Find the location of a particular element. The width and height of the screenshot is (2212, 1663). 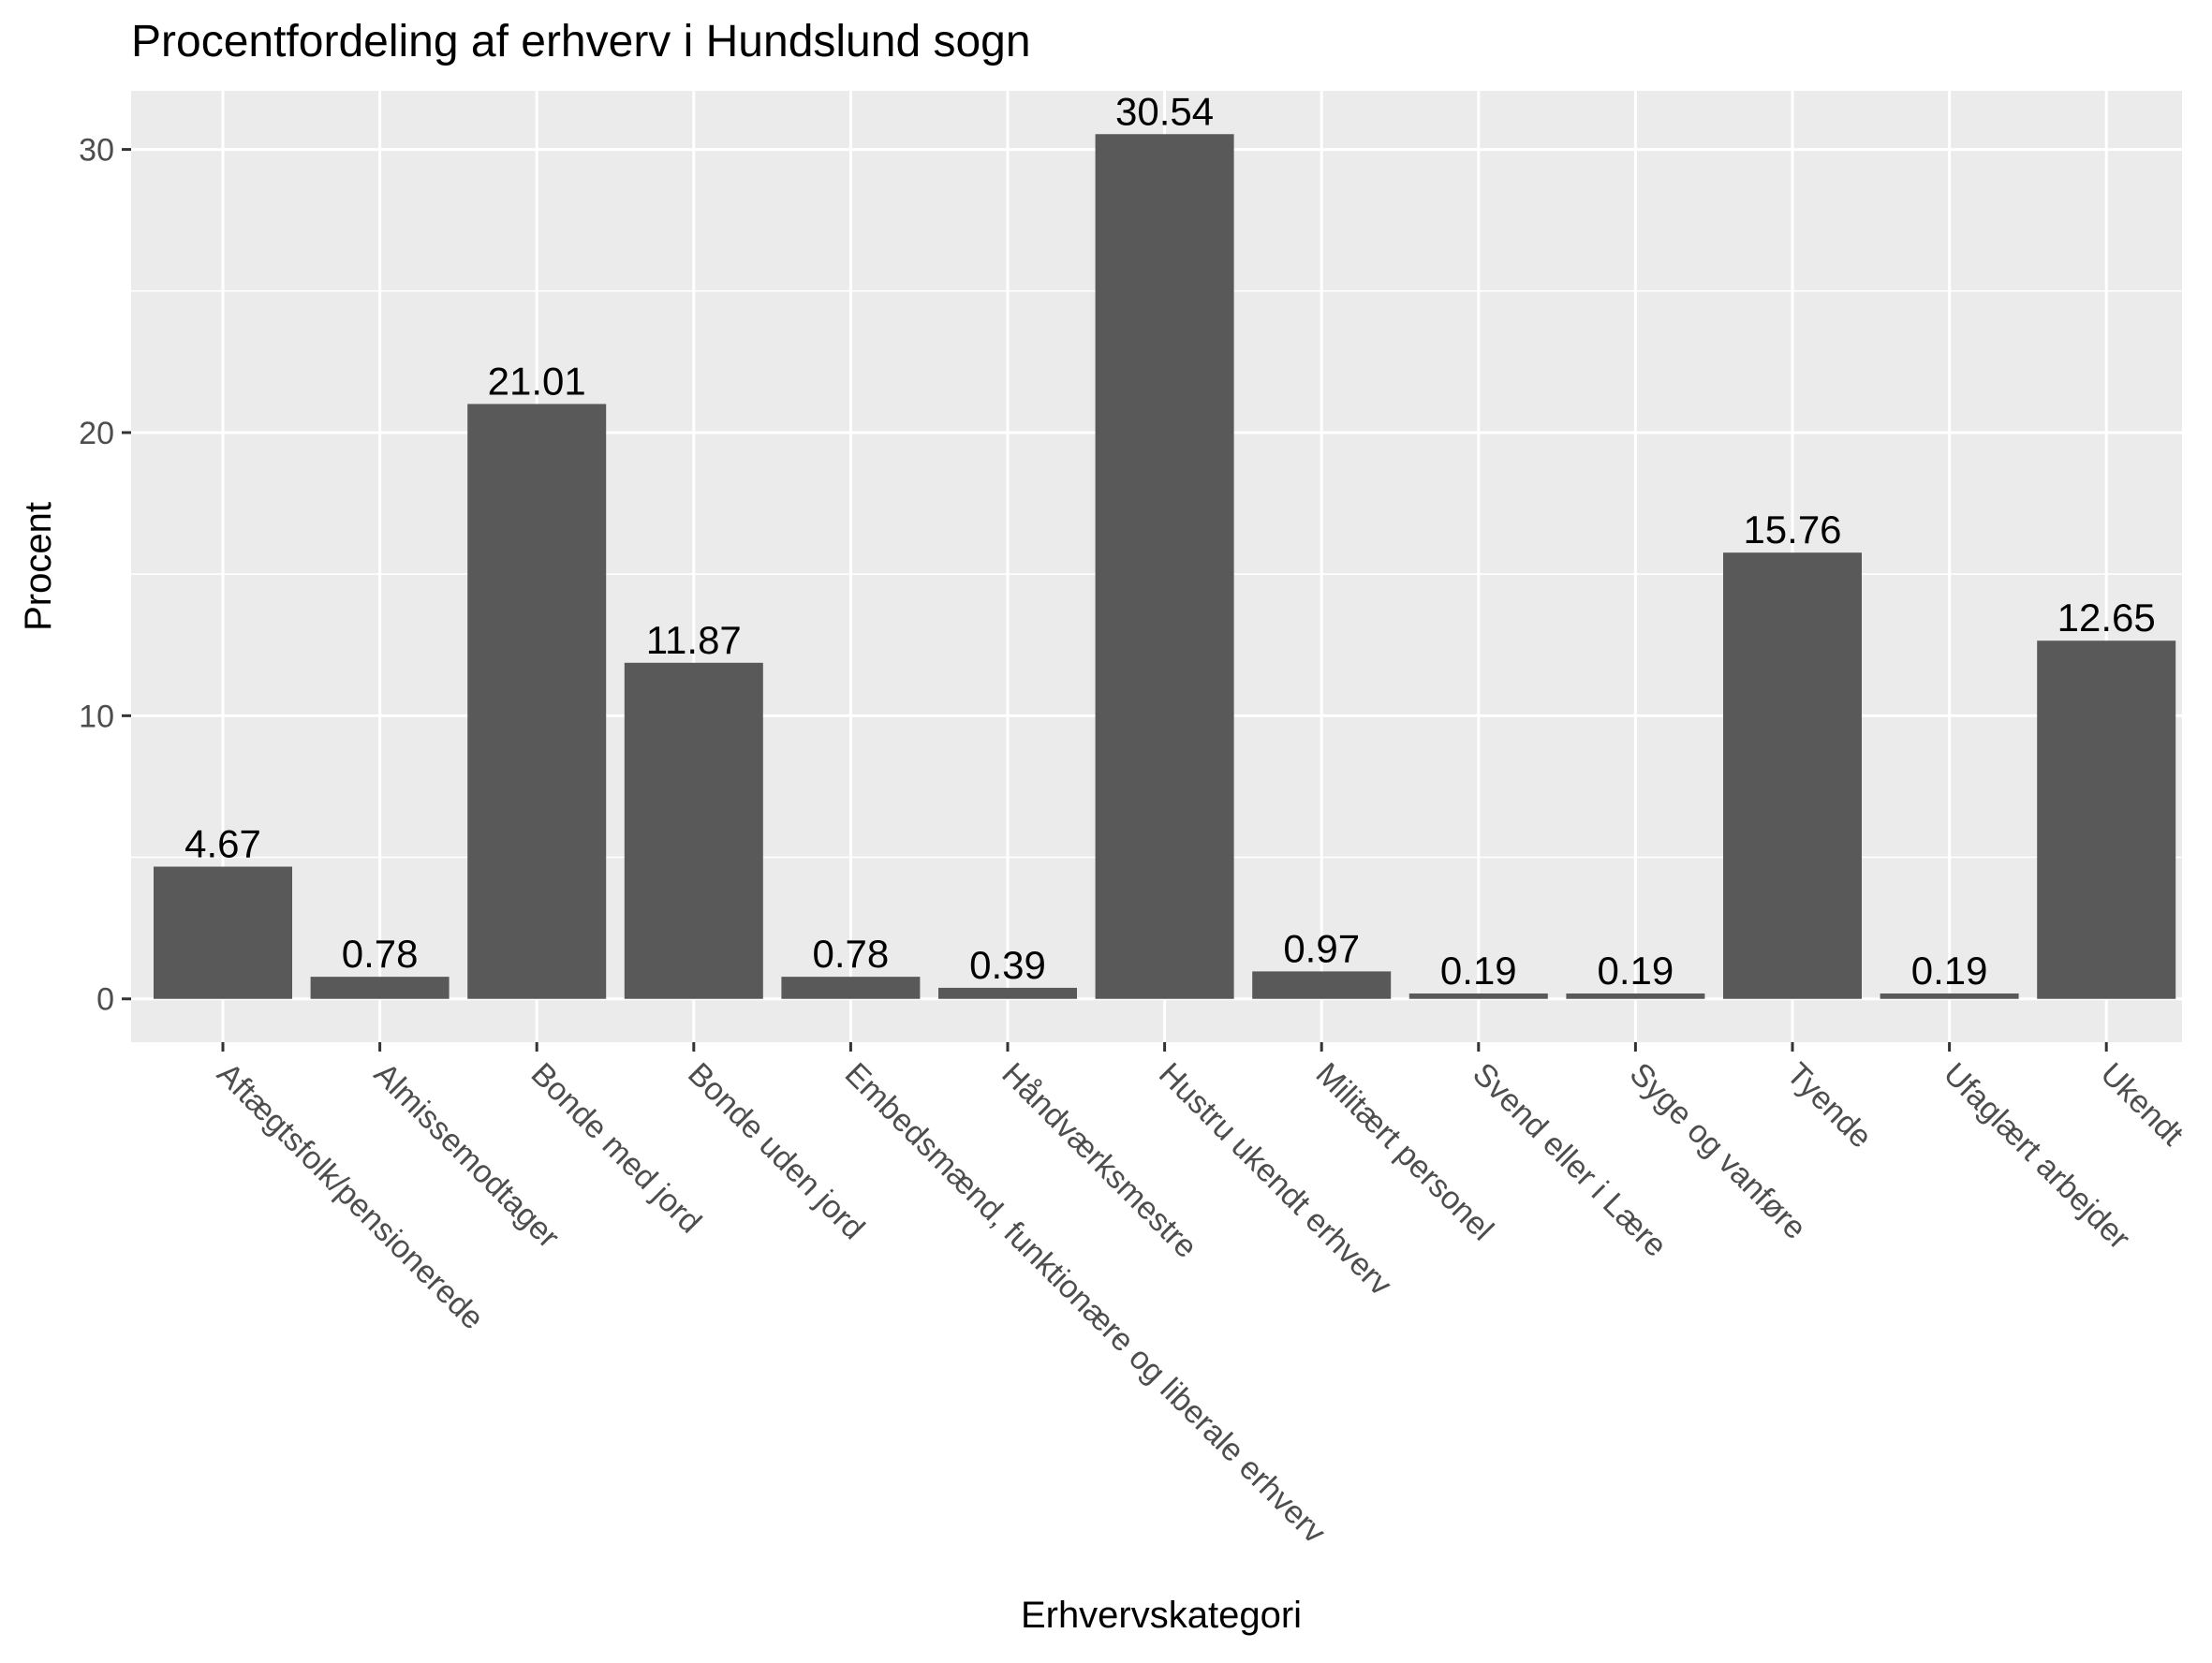

bar-value-label: 12.65 is located at coordinates (2106, 618).